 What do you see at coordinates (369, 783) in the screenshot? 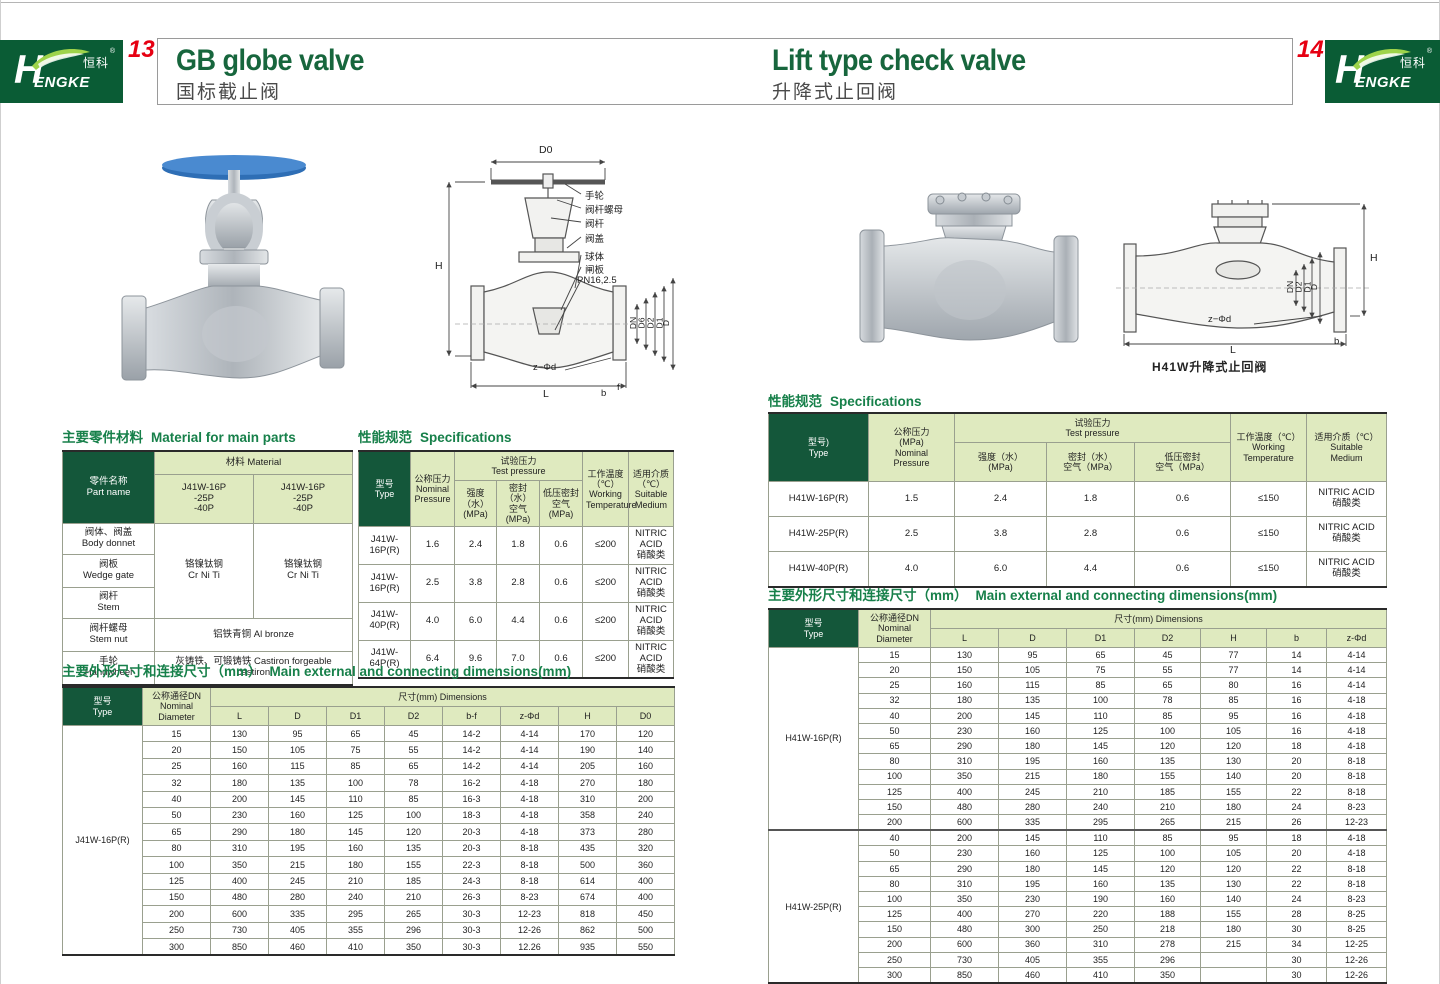
I see `table-row: 32 180 135 100 78 16-2 4-18 270 180` at bounding box center [369, 783].